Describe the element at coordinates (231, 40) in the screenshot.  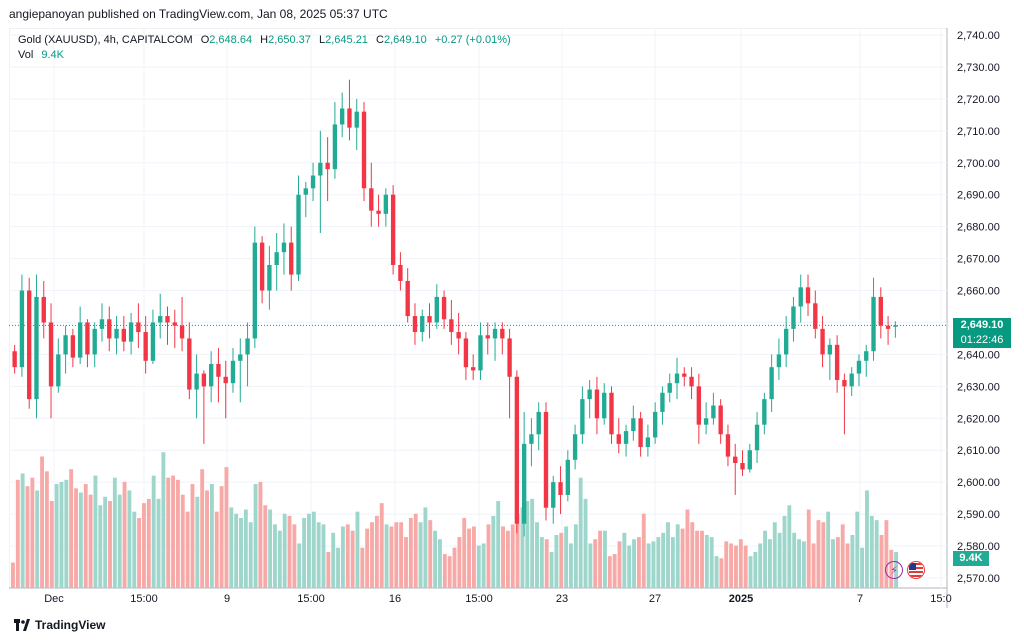
I see `open-value: 2,648.64` at that location.